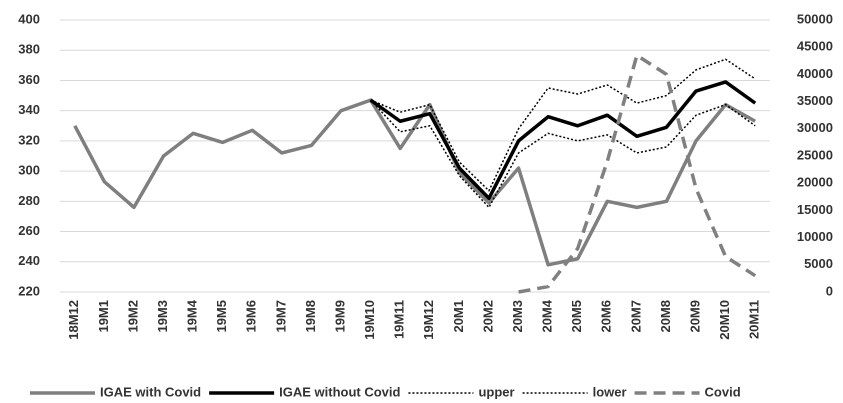  Describe the element at coordinates (829, 290) in the screenshot. I see `y2-tick-label: 0` at that location.